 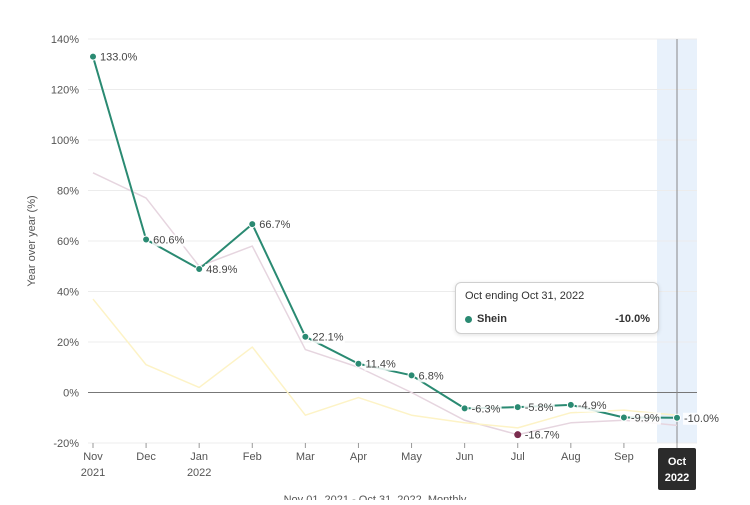 I want to click on y-tick-label: 100%, so click(x=65, y=141).